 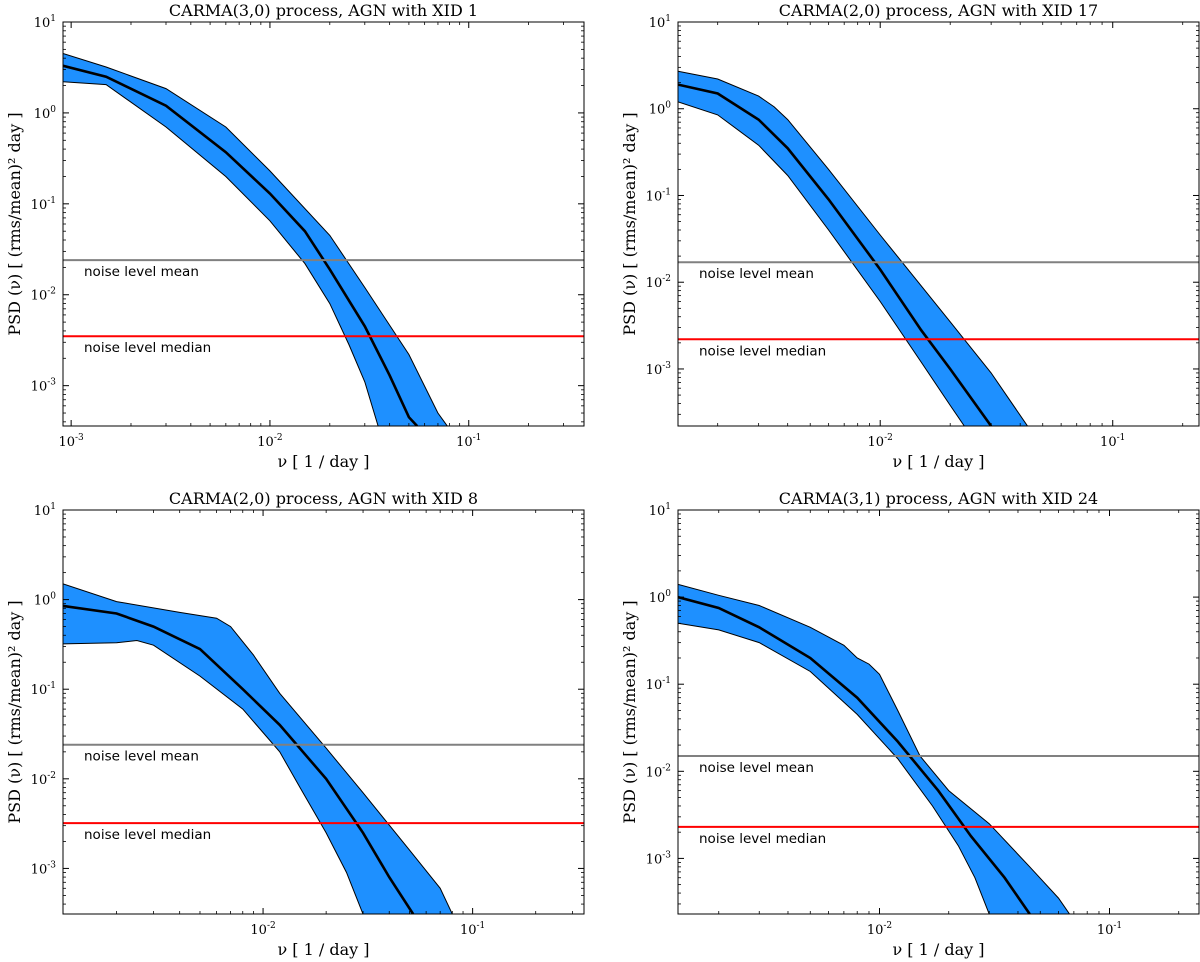 What do you see at coordinates (323, 10) in the screenshot?
I see `chart-title: CARMA(3,0) process, AGN with XID 1` at bounding box center [323, 10].